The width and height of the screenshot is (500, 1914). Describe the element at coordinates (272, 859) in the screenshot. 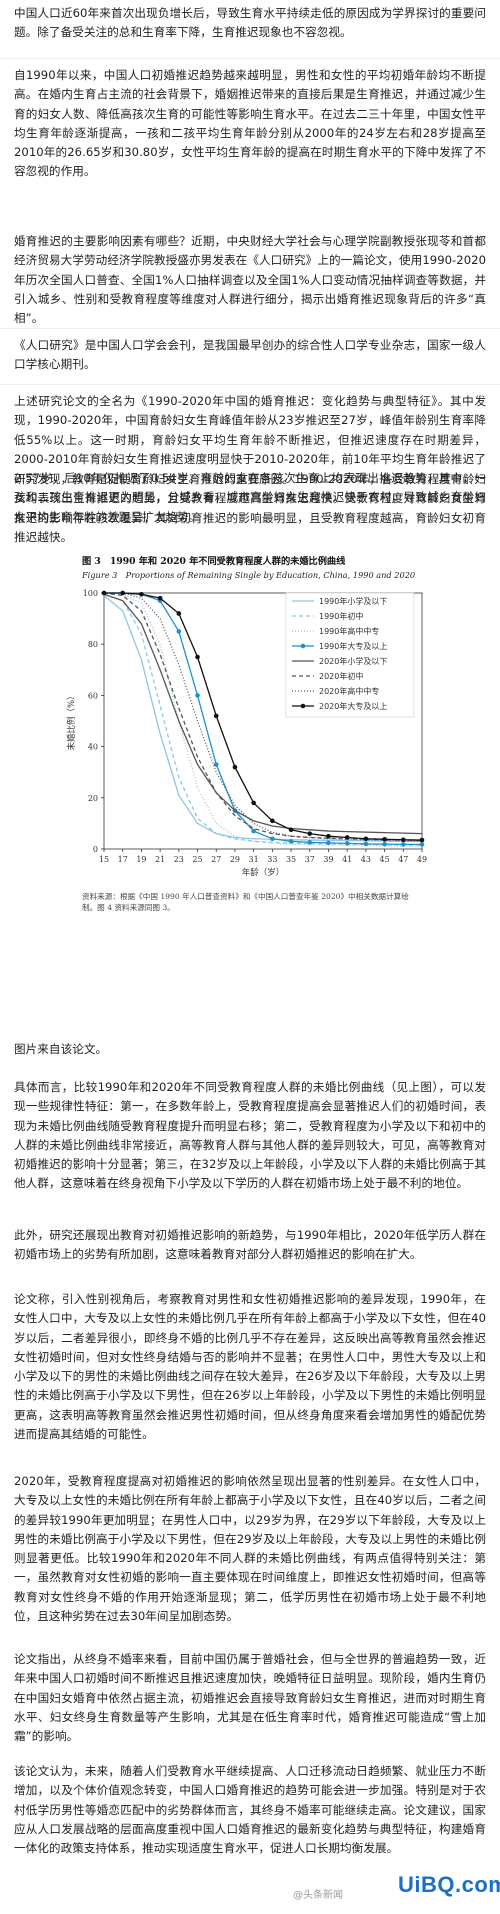

I see `x-tick-label: 33` at that location.